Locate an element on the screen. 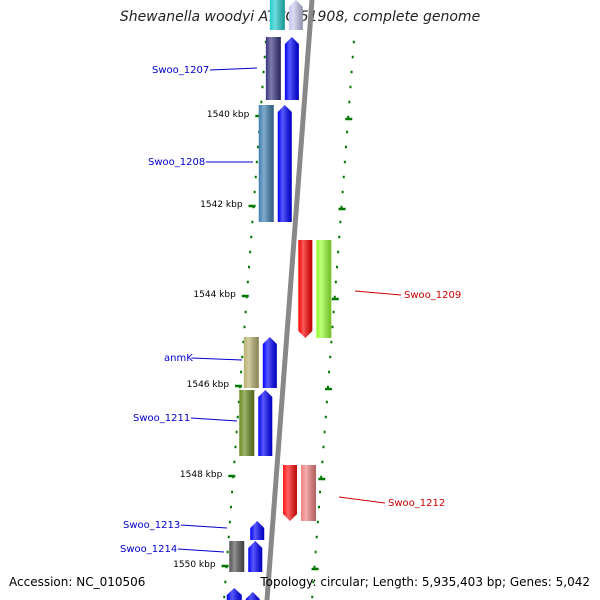 This screenshot has width=600, height=600. tick-label: 1550 kbp is located at coordinates (194, 565).